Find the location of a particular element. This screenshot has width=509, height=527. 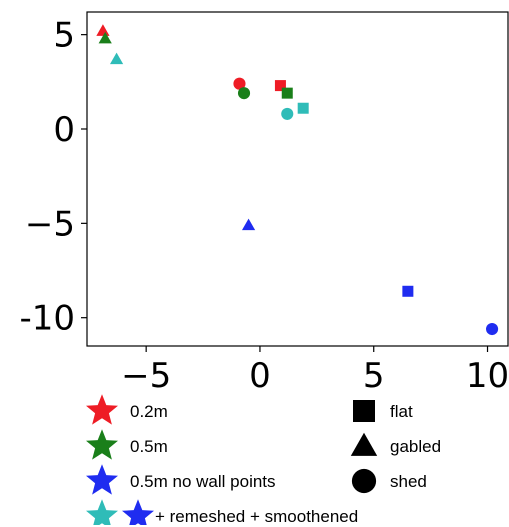

y-tick-label: -10 is located at coordinates (47, 319).